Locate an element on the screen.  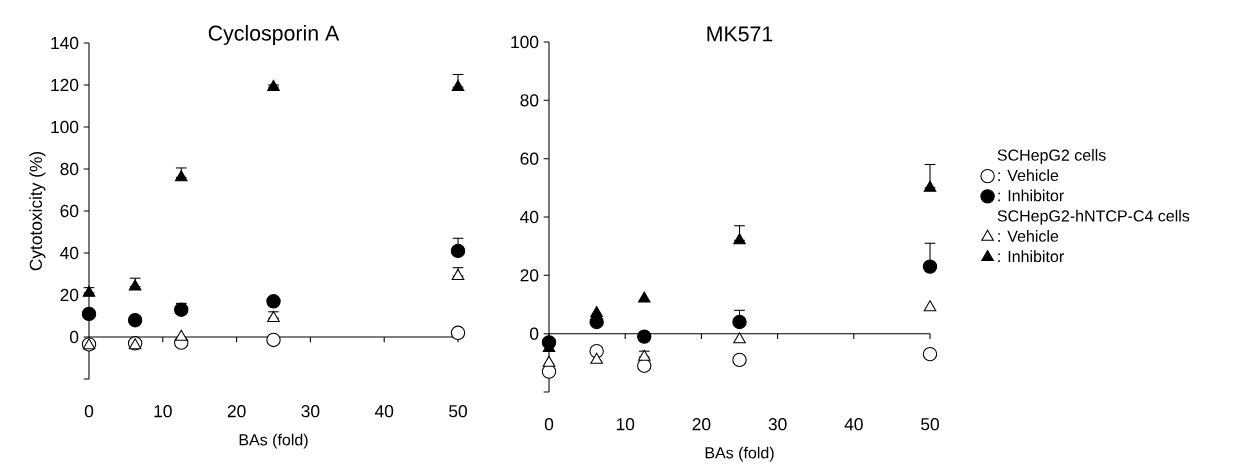
text: SCHepG2 cells is located at coordinates (1051, 156).